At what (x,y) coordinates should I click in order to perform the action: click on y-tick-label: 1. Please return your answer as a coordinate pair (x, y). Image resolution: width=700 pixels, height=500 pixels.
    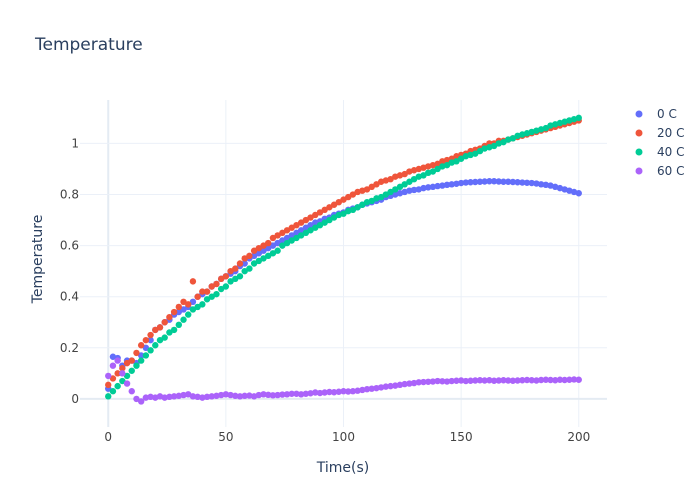
    Looking at the image, I should click on (75, 143).